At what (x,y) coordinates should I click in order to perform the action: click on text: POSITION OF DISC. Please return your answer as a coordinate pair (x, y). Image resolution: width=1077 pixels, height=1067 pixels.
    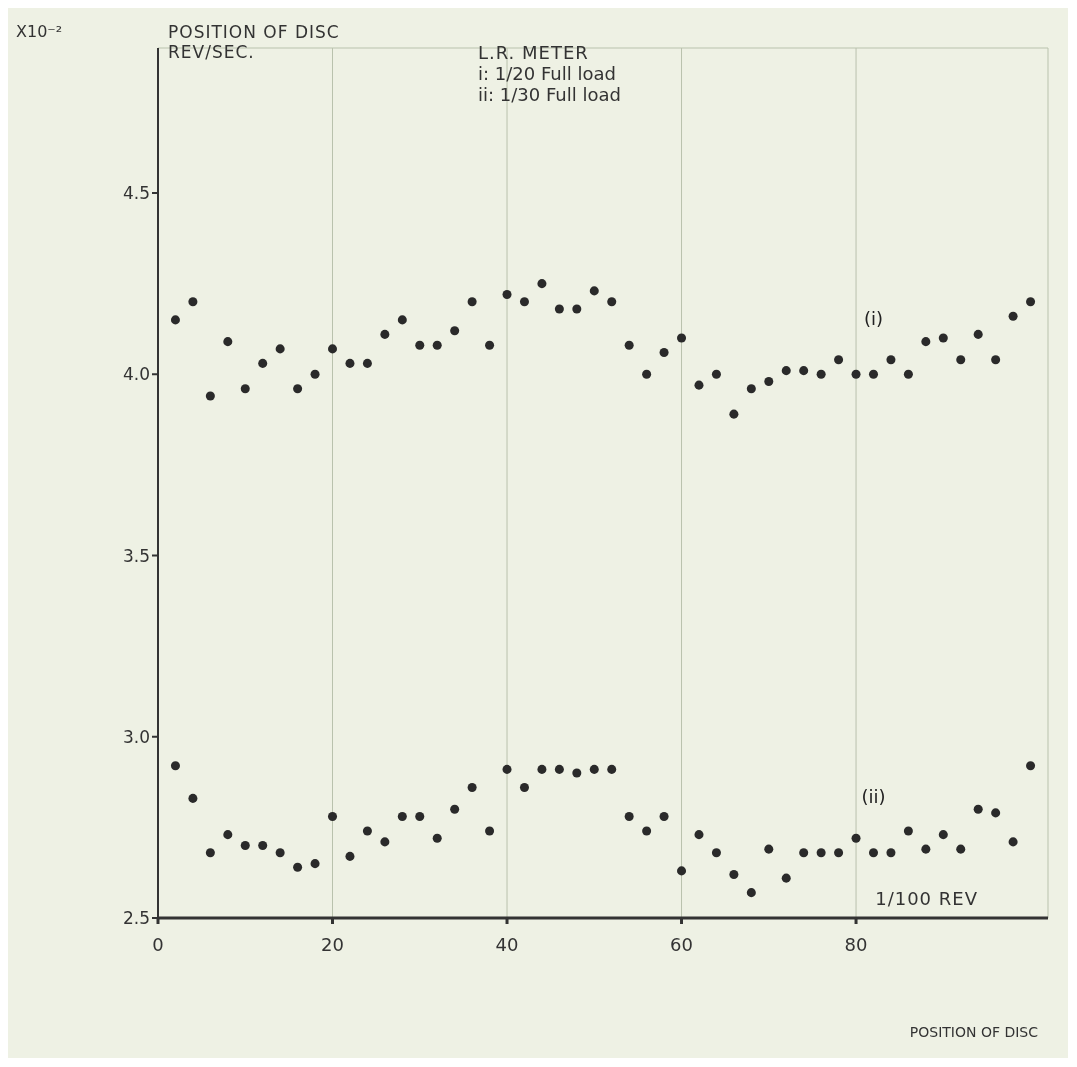
    Looking at the image, I should click on (973, 1032).